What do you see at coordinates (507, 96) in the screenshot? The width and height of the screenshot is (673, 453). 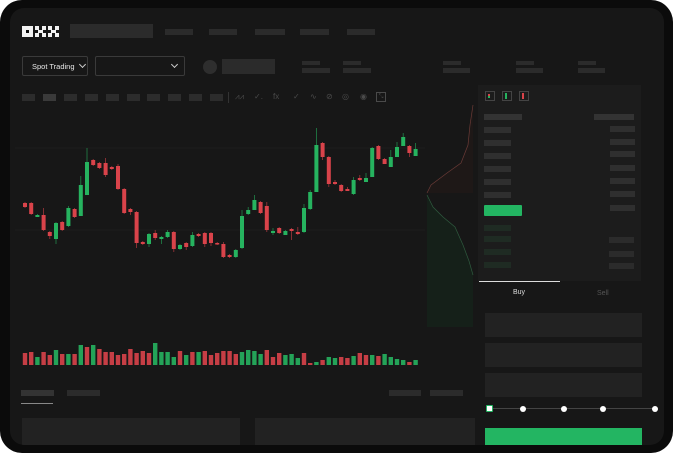 I see `orderbook-bids-icon` at bounding box center [507, 96].